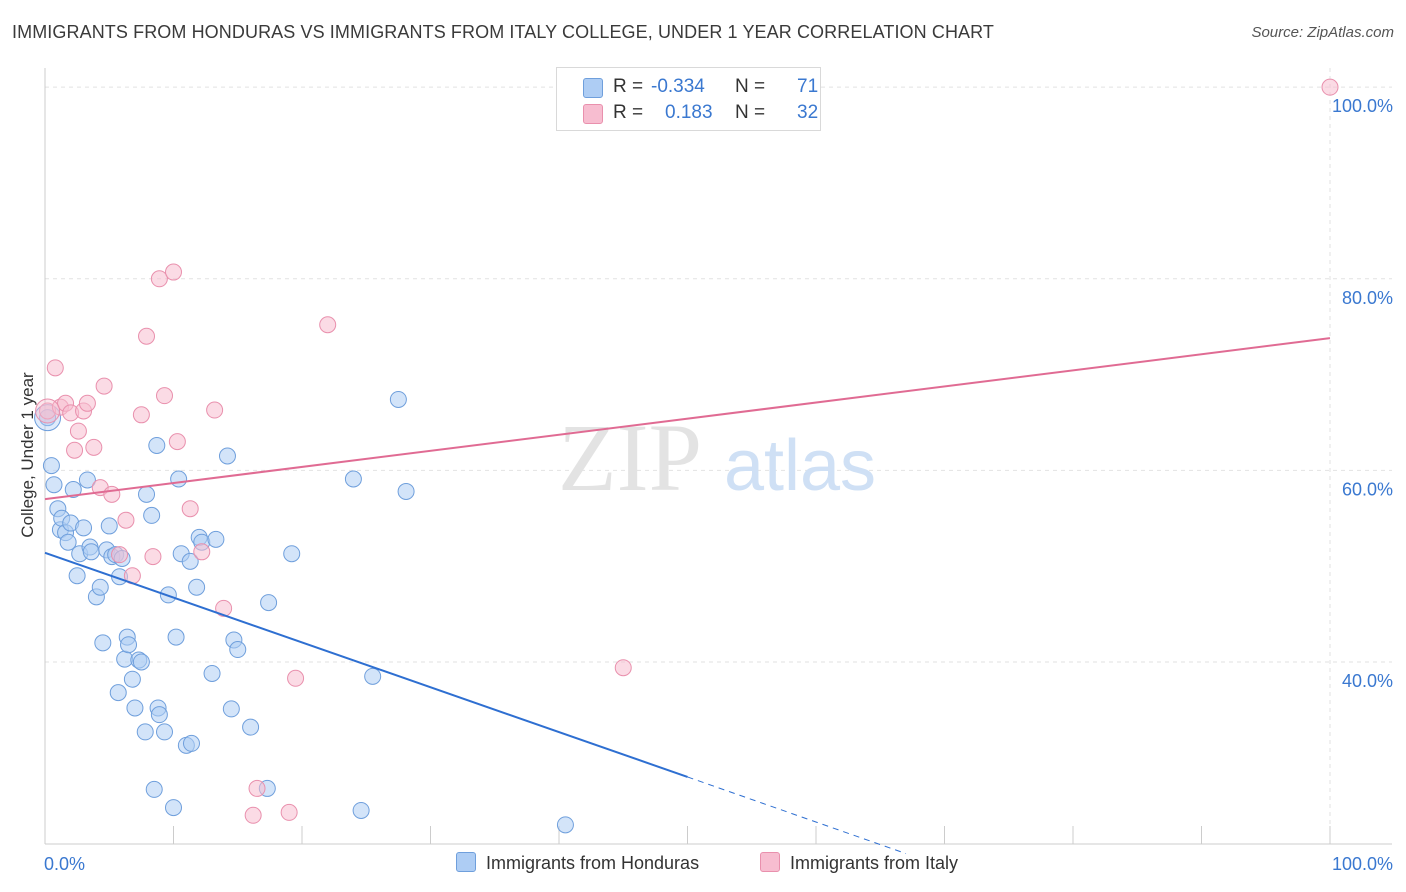  What do you see at coordinates (366, 664) in the screenshot?
I see `honduras-trend-line` at bounding box center [366, 664].